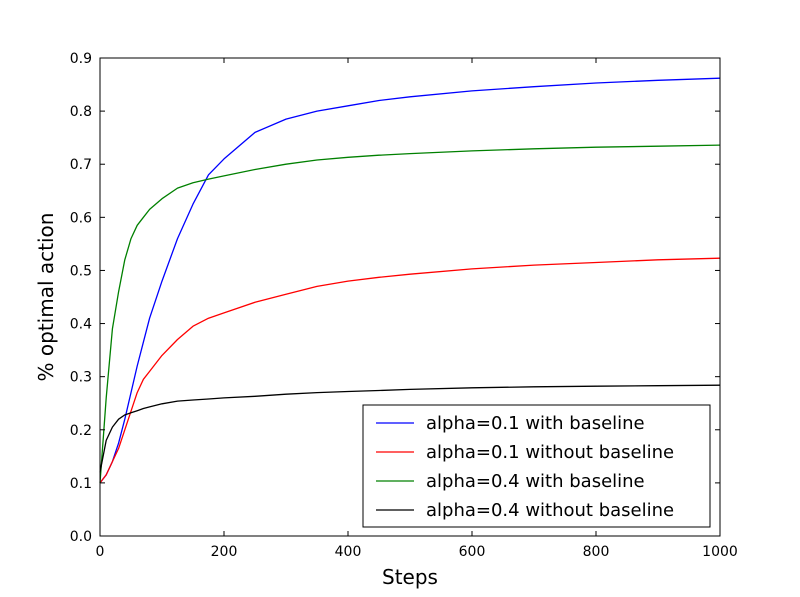 This screenshot has width=800, height=597. Describe the element at coordinates (81, 537) in the screenshot. I see `y-tick-label: 0.0` at that location.